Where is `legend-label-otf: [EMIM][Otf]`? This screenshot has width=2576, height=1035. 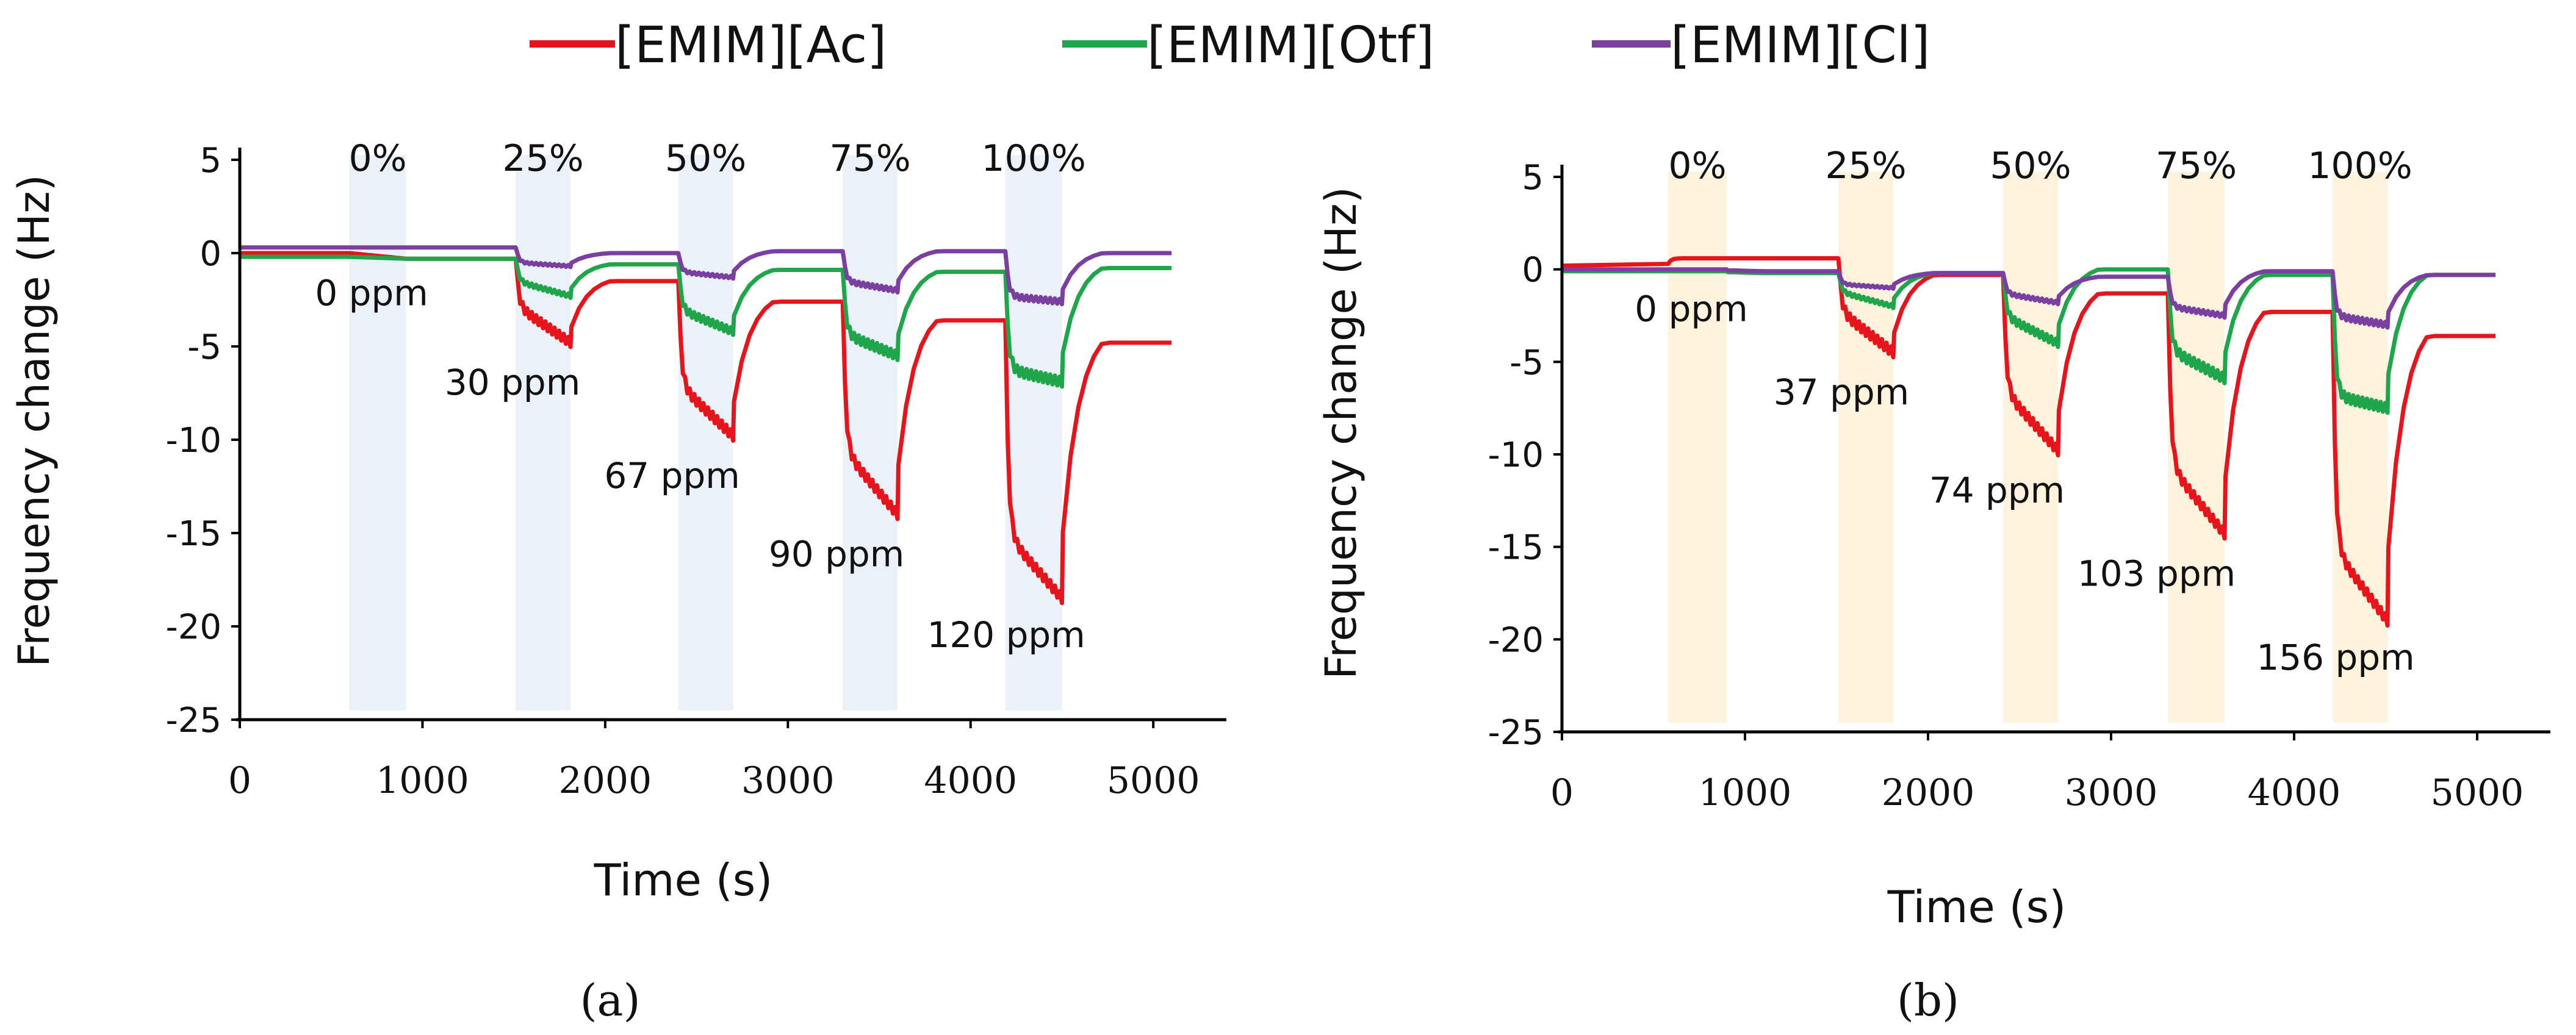 legend-label-otf: [EMIM][Otf] is located at coordinates (1290, 45).